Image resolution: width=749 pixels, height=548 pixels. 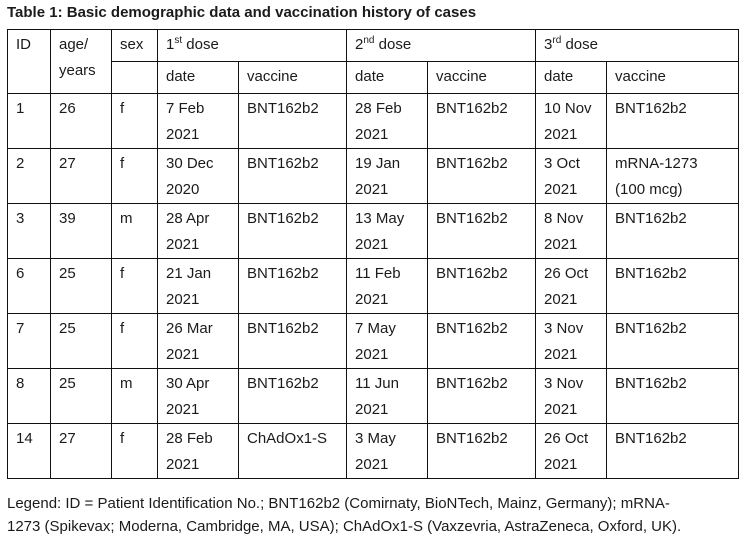 I want to click on col-header-dose1-date: date, so click(x=198, y=77).